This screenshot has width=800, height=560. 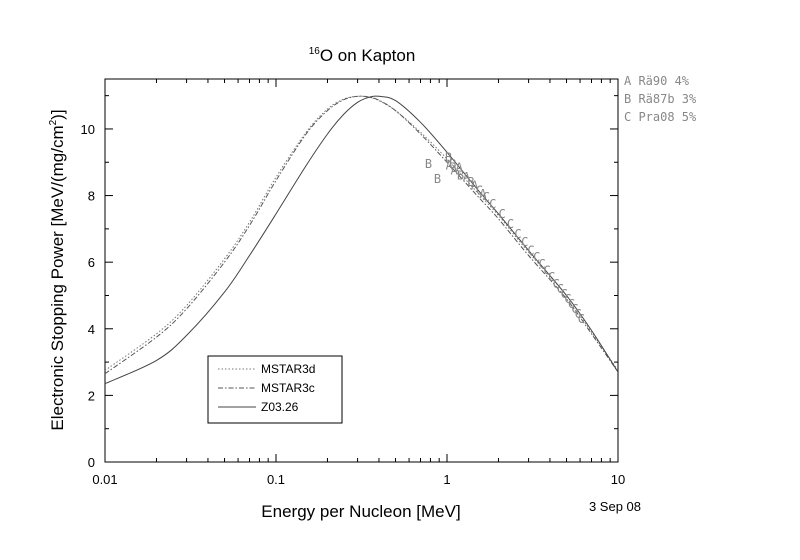 What do you see at coordinates (657, 81) in the screenshot?
I see `reference-entry: A Rä90 4%` at bounding box center [657, 81].